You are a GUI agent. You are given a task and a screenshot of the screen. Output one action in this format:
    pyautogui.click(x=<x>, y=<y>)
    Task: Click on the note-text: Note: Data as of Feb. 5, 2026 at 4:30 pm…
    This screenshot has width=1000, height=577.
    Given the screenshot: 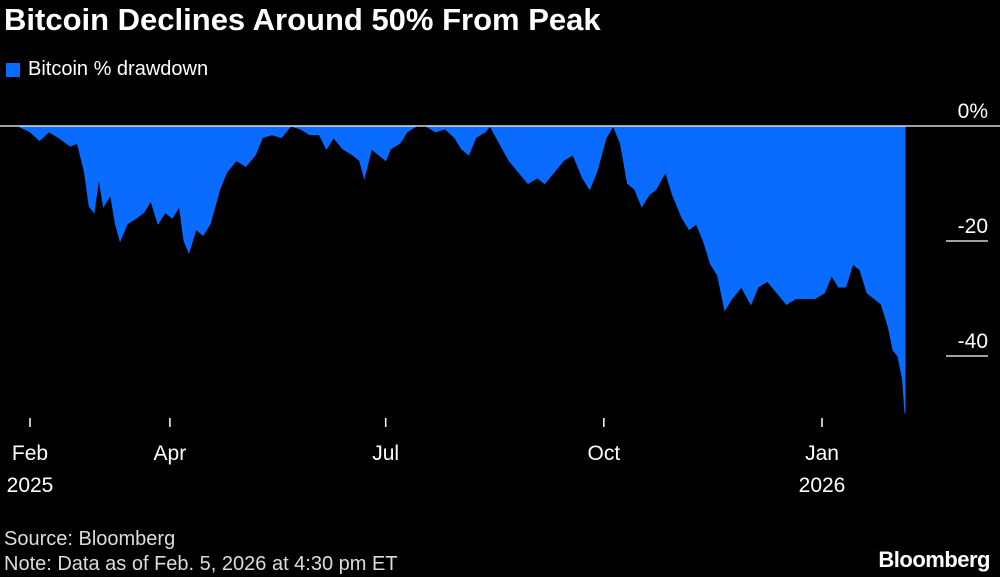 What is the action you would take?
    pyautogui.click(x=201, y=564)
    